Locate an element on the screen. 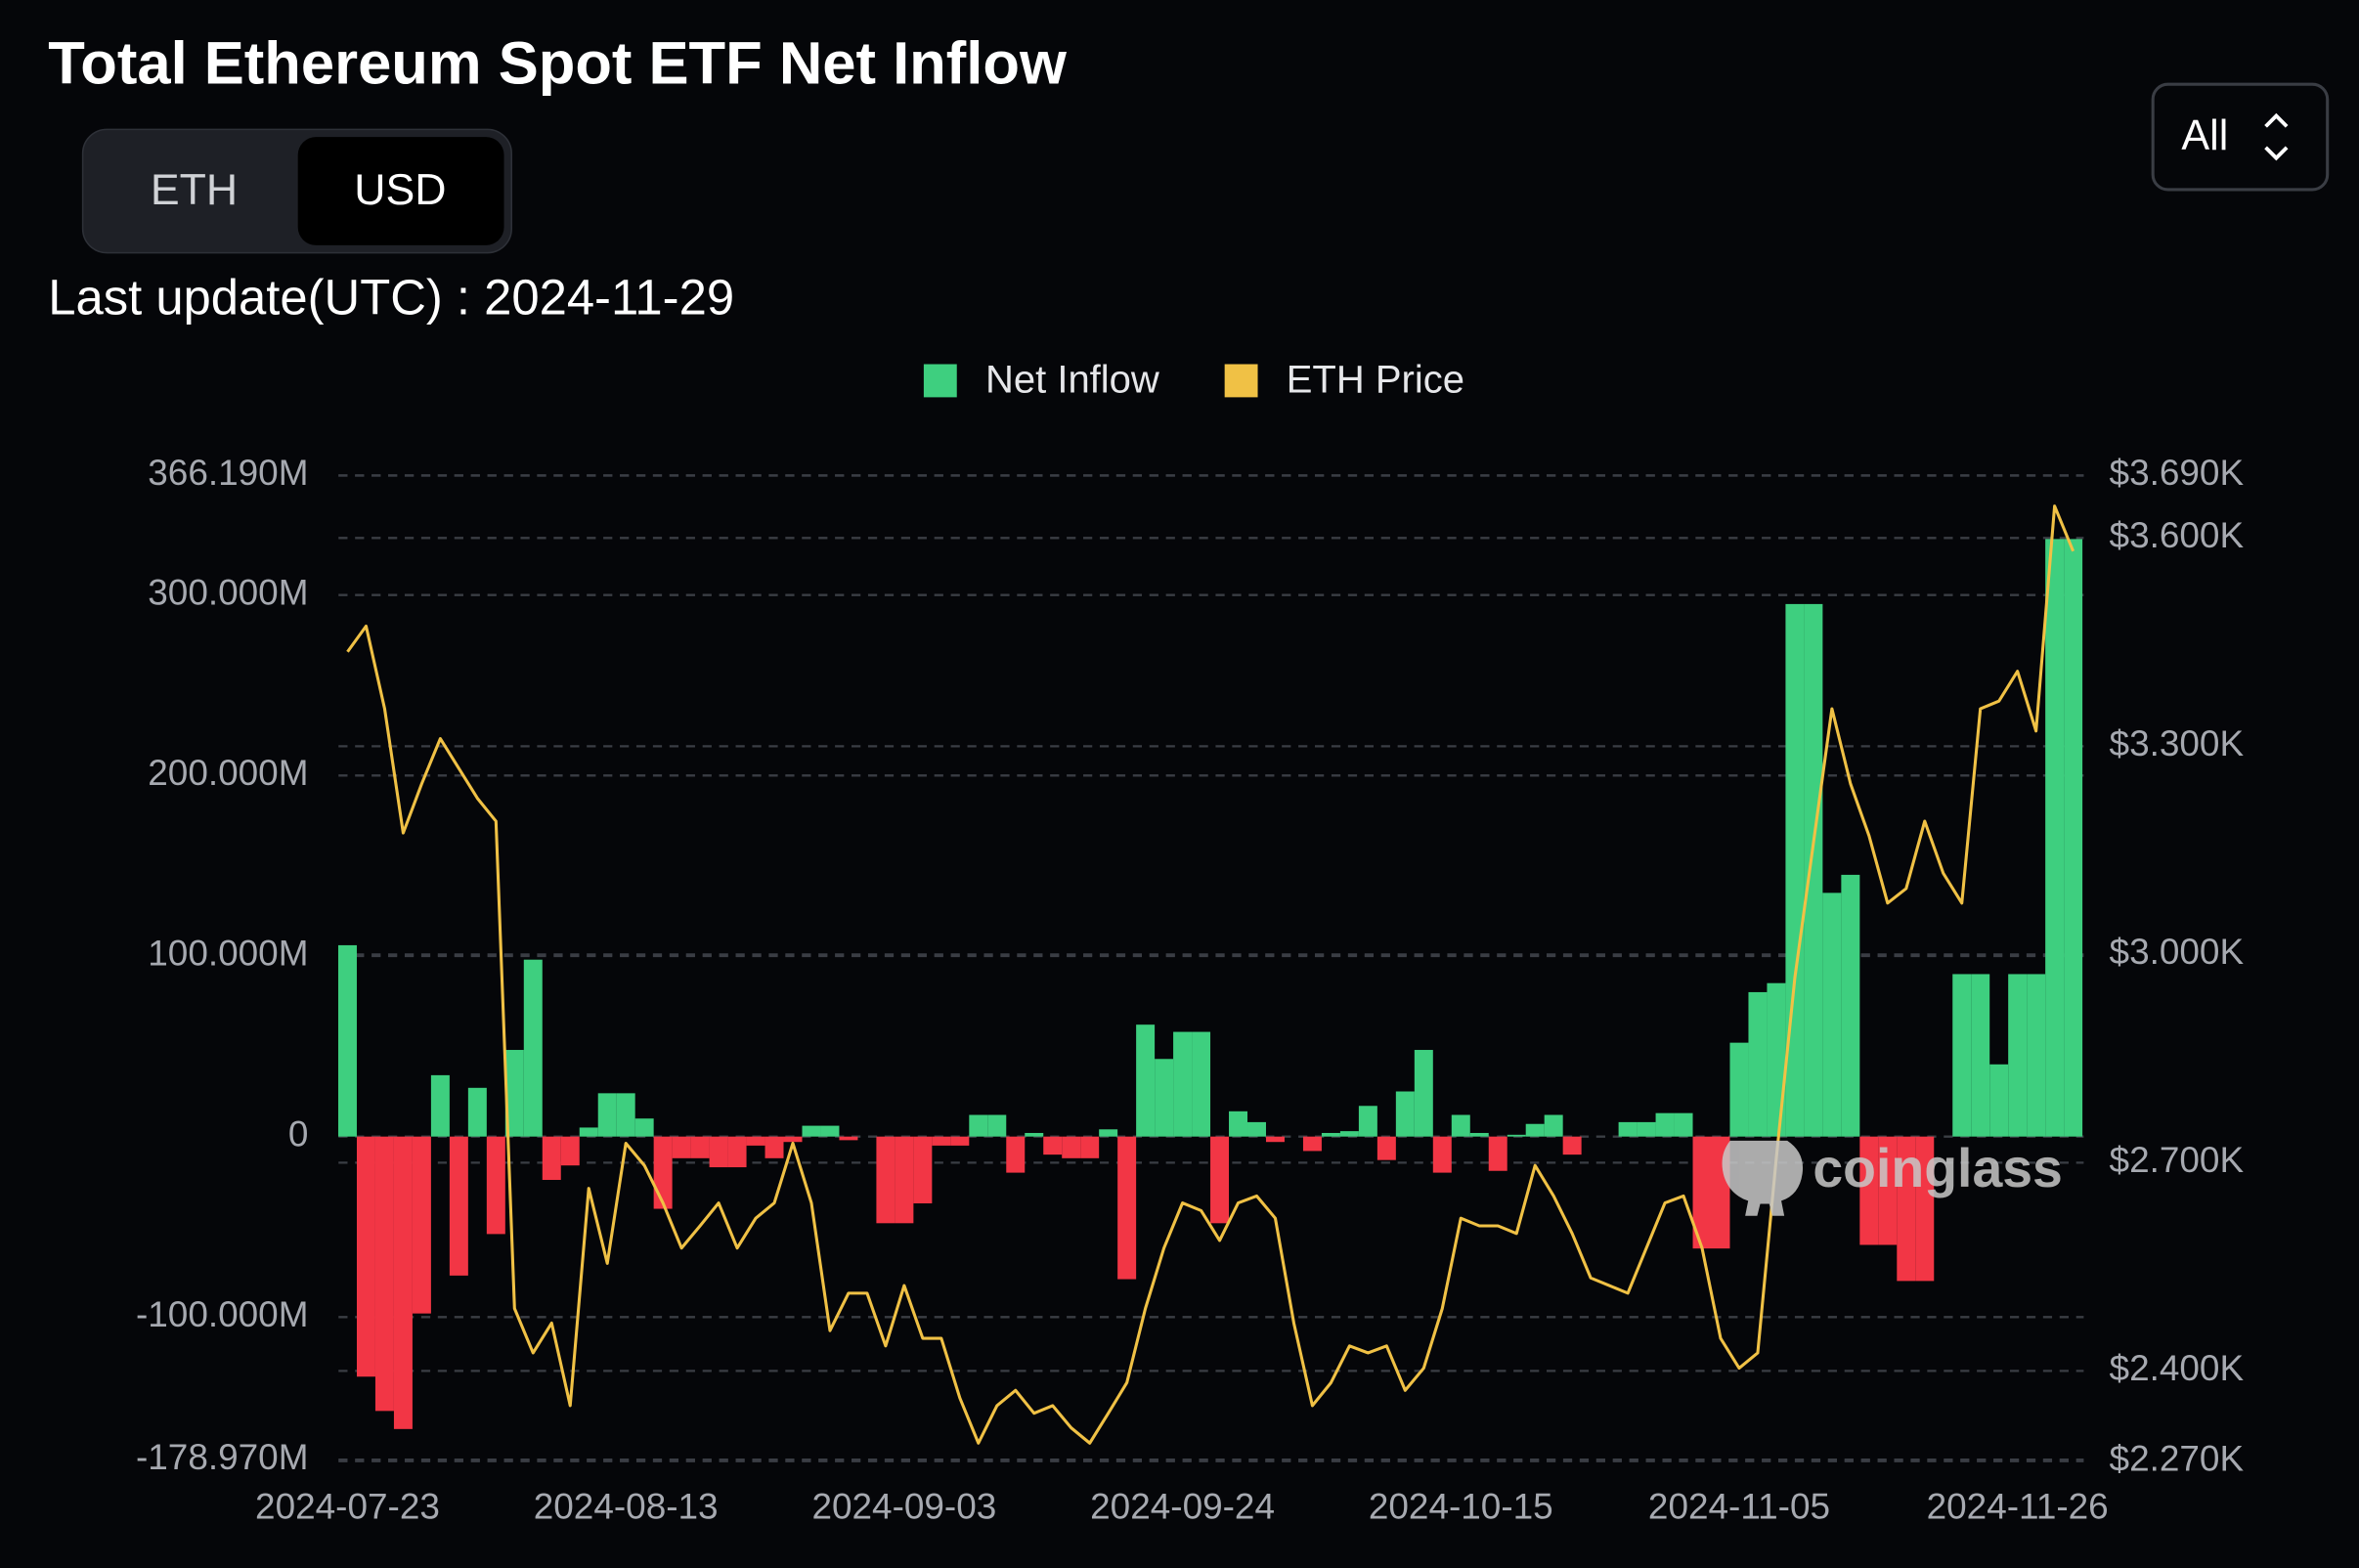  x-tick-label: 2024-08-13 is located at coordinates (626, 1507).